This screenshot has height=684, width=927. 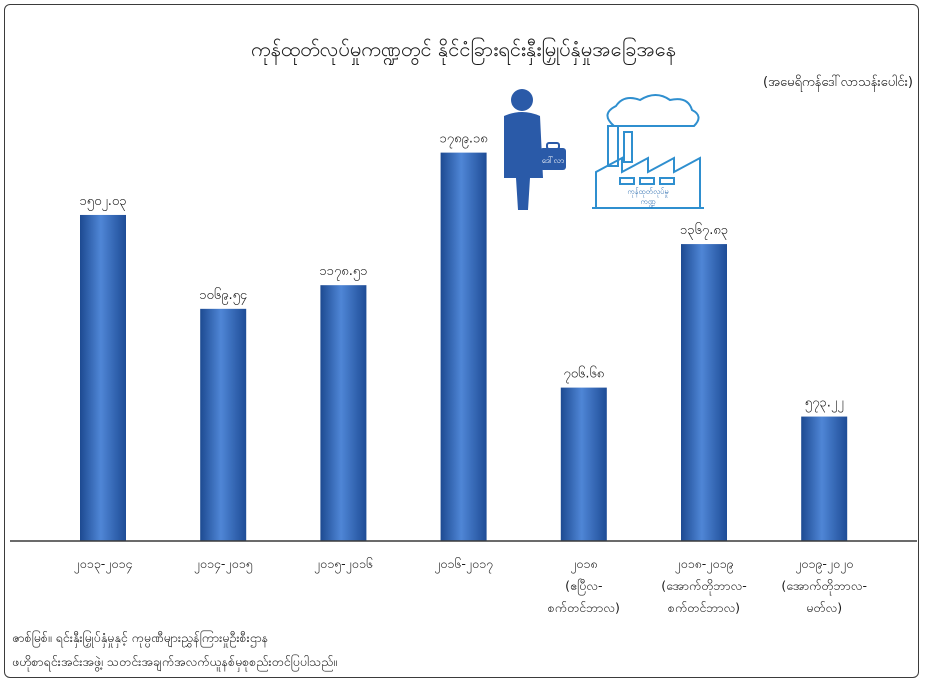 What do you see at coordinates (704, 587) in the screenshot?
I see `category-label-6-line-2: (အောက်တိုဘာလ-` at bounding box center [704, 587].